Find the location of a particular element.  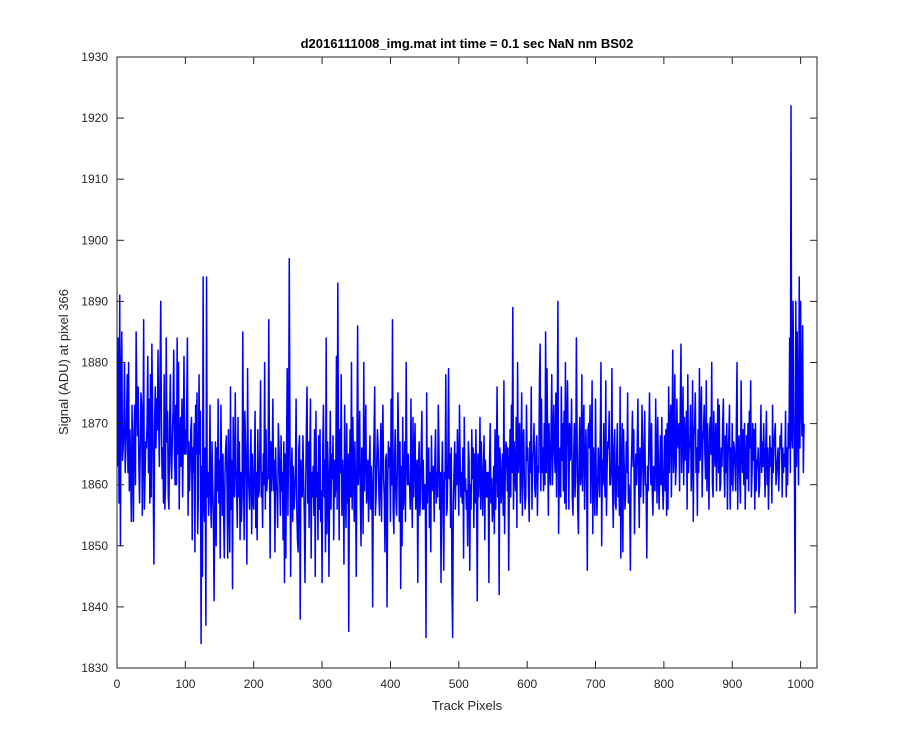

x-tick-label: 700 is located at coordinates (596, 684).